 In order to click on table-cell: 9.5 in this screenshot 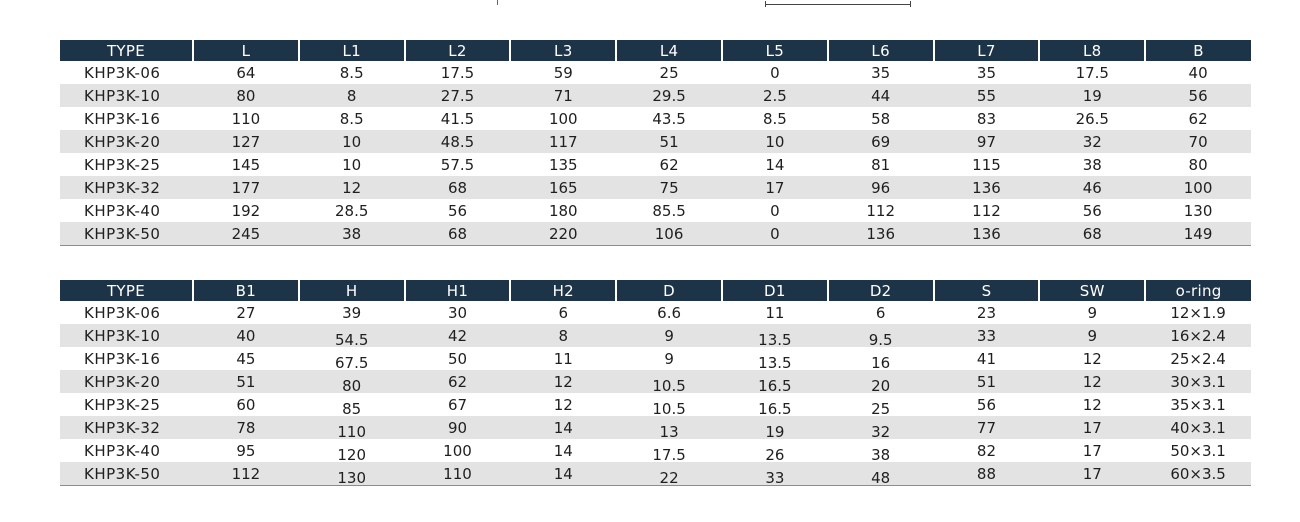, I will do `click(880, 336)`.